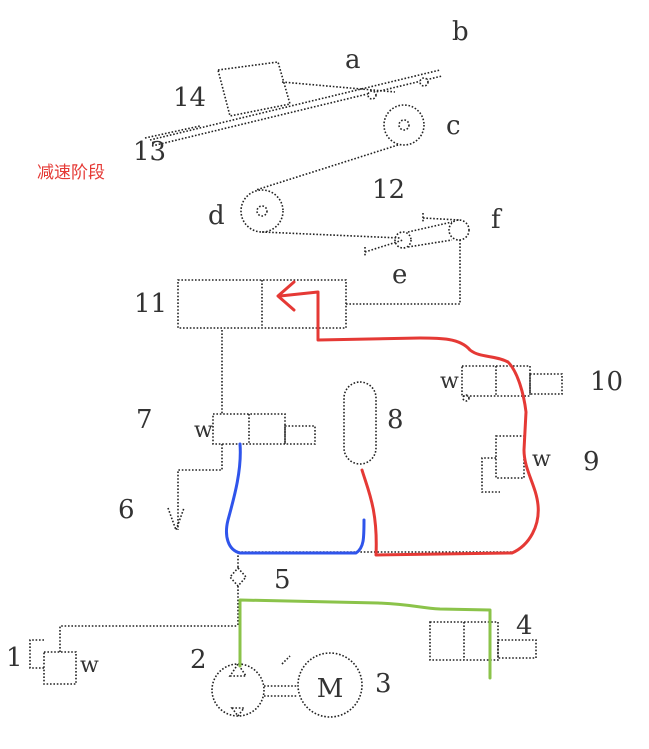  What do you see at coordinates (353, 60) in the screenshot?
I see `label-a: a` at bounding box center [353, 60].